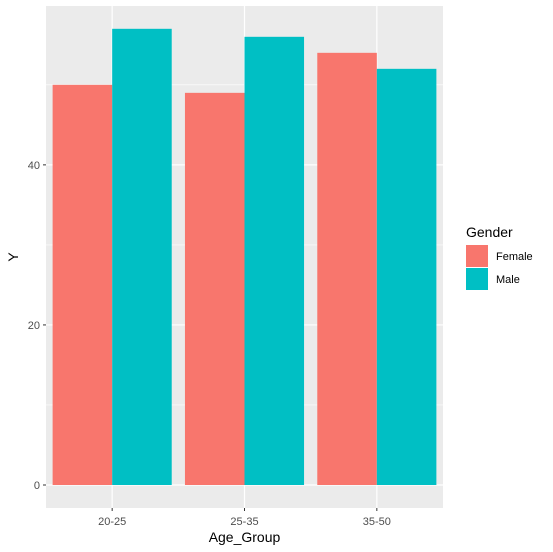  I want to click on y-tick-label: 20, so click(34, 326).